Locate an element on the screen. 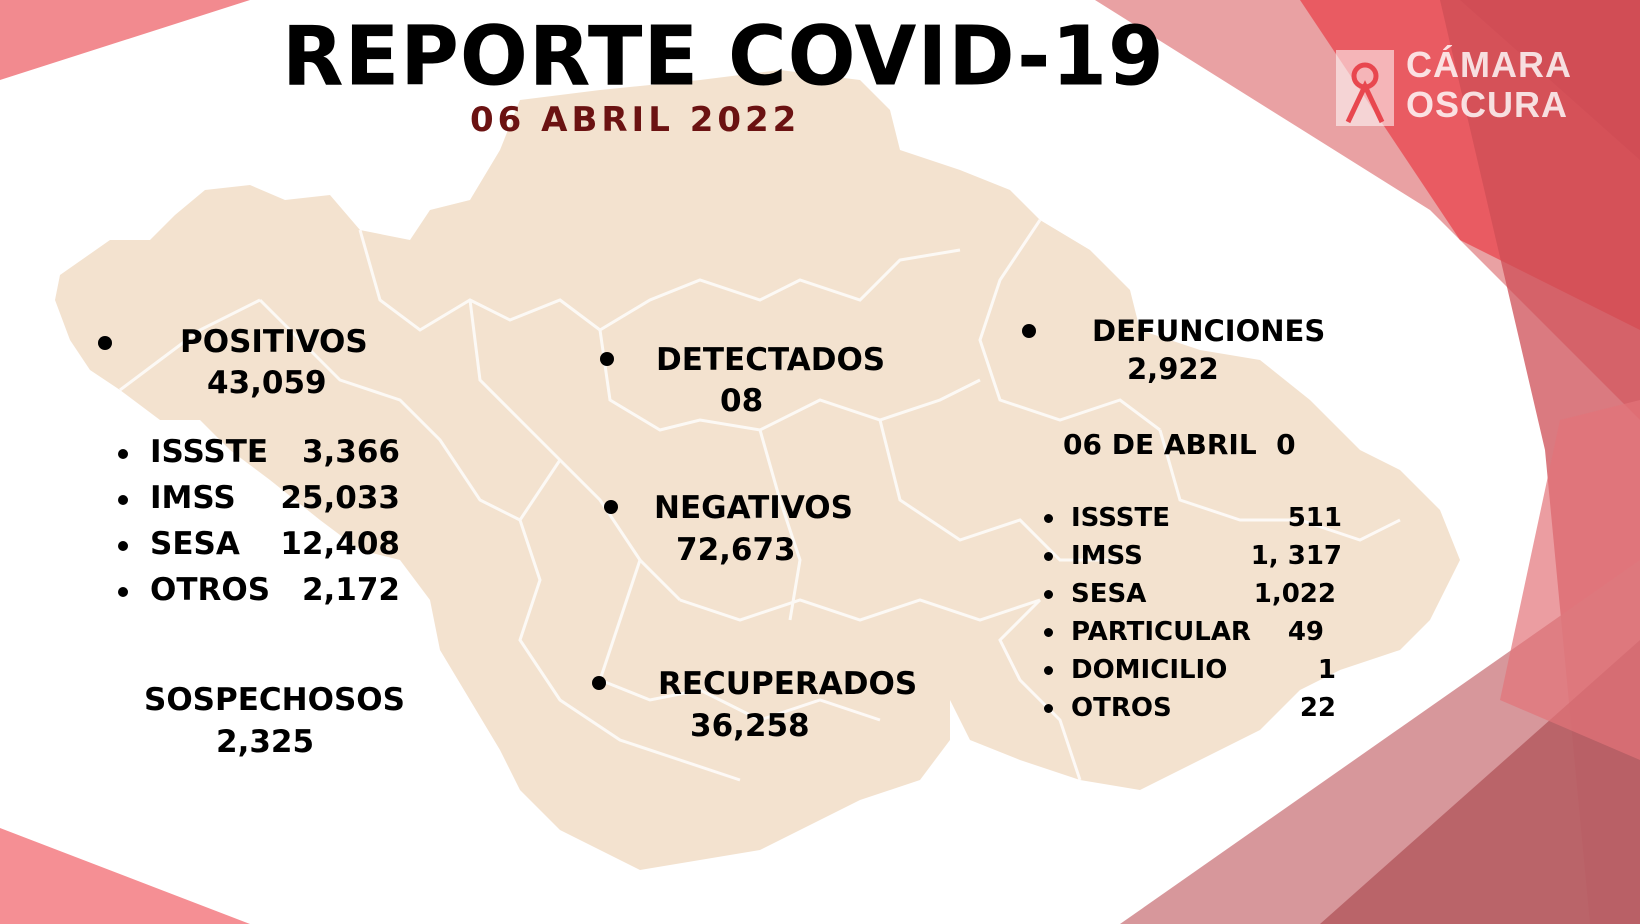  logo-text-line1: CÁMARA is located at coordinates (1489, 64).